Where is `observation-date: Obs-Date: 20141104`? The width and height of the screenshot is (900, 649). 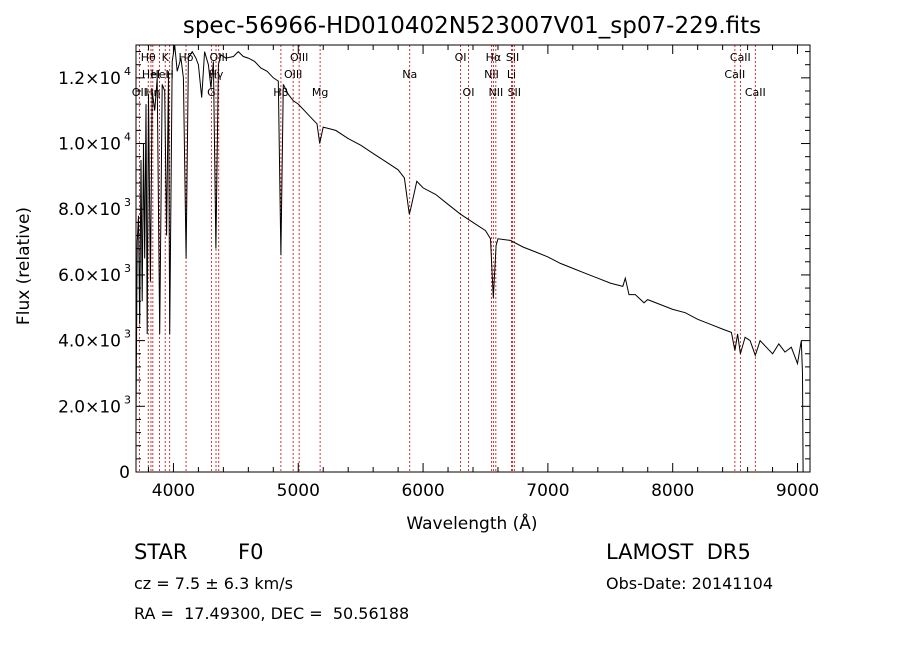 observation-date: Obs-Date: 20141104 is located at coordinates (690, 583).